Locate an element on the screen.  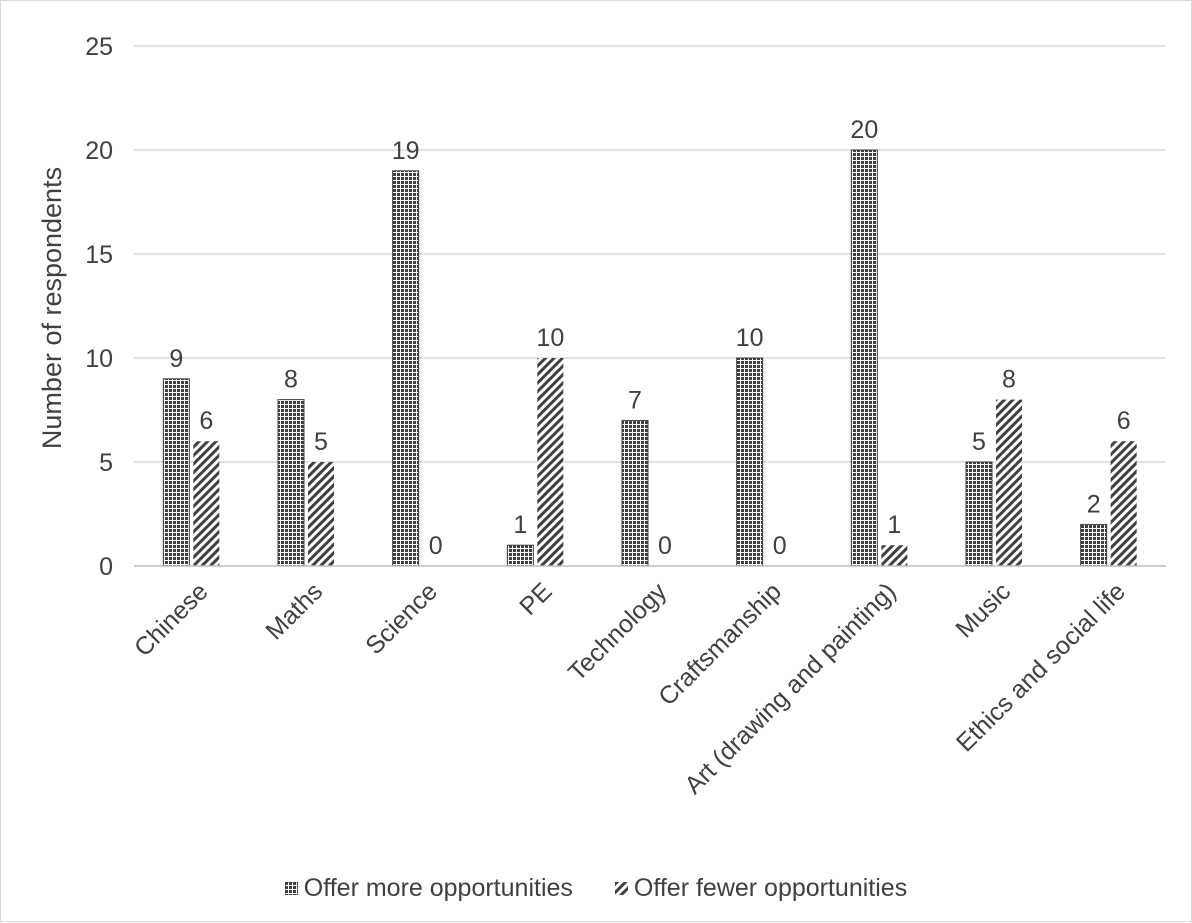
x-tick-label: Chinese is located at coordinates (171, 619).